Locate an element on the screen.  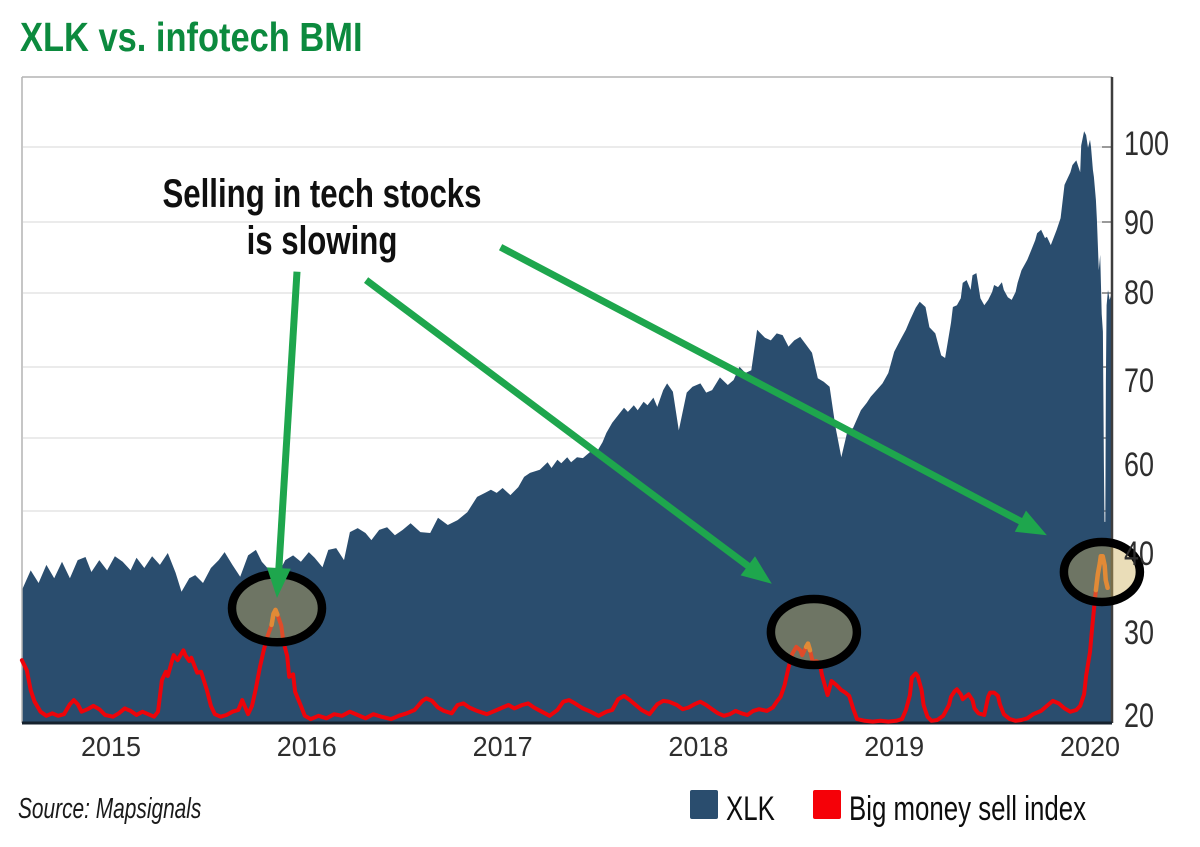
y-axis-label: 40 is located at coordinates (1139, 554).